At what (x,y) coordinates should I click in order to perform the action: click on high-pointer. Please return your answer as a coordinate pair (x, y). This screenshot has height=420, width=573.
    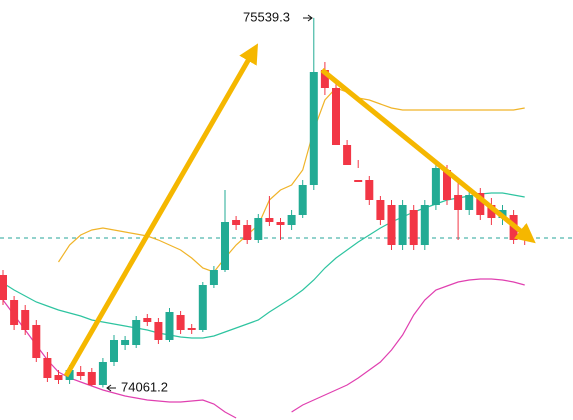
    Looking at the image, I should click on (308, 18).